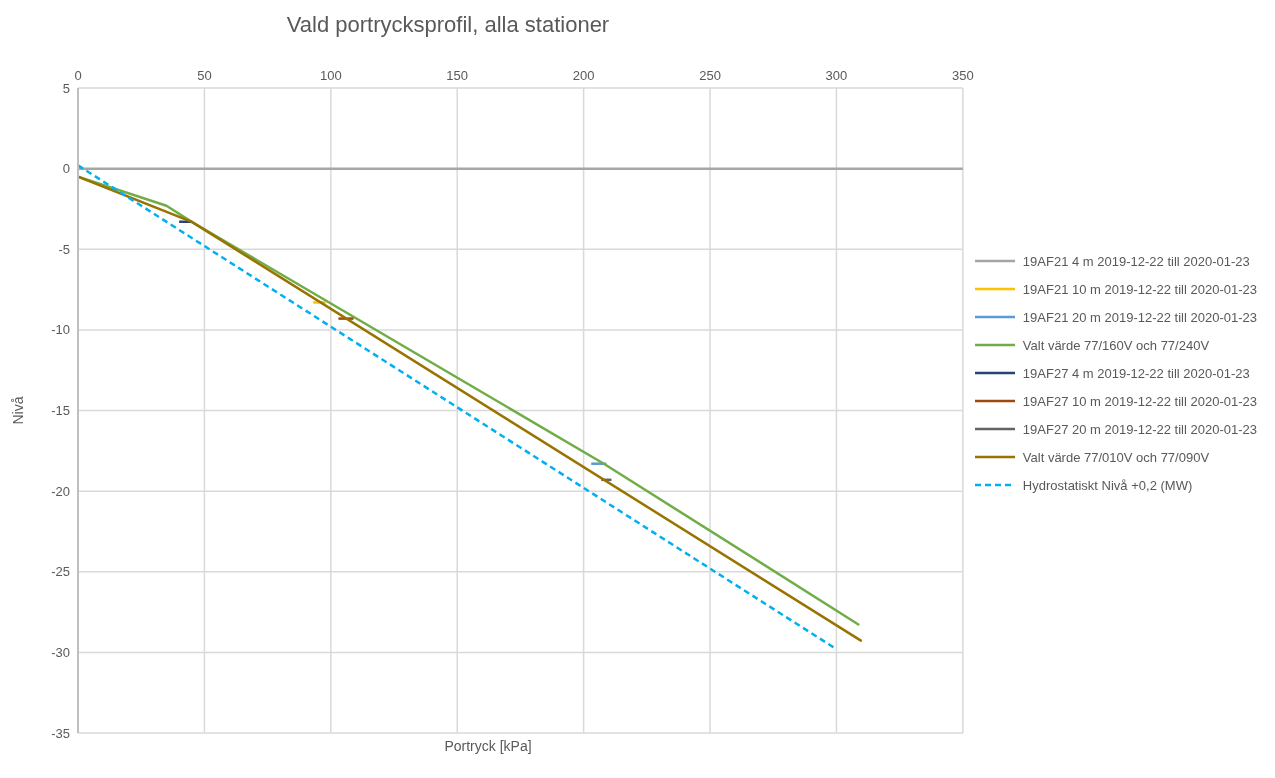  Describe the element at coordinates (1139, 429) in the screenshot. I see `legend-label: 19AF27 20 m 2019-12-22 till 2020-01-23` at that location.